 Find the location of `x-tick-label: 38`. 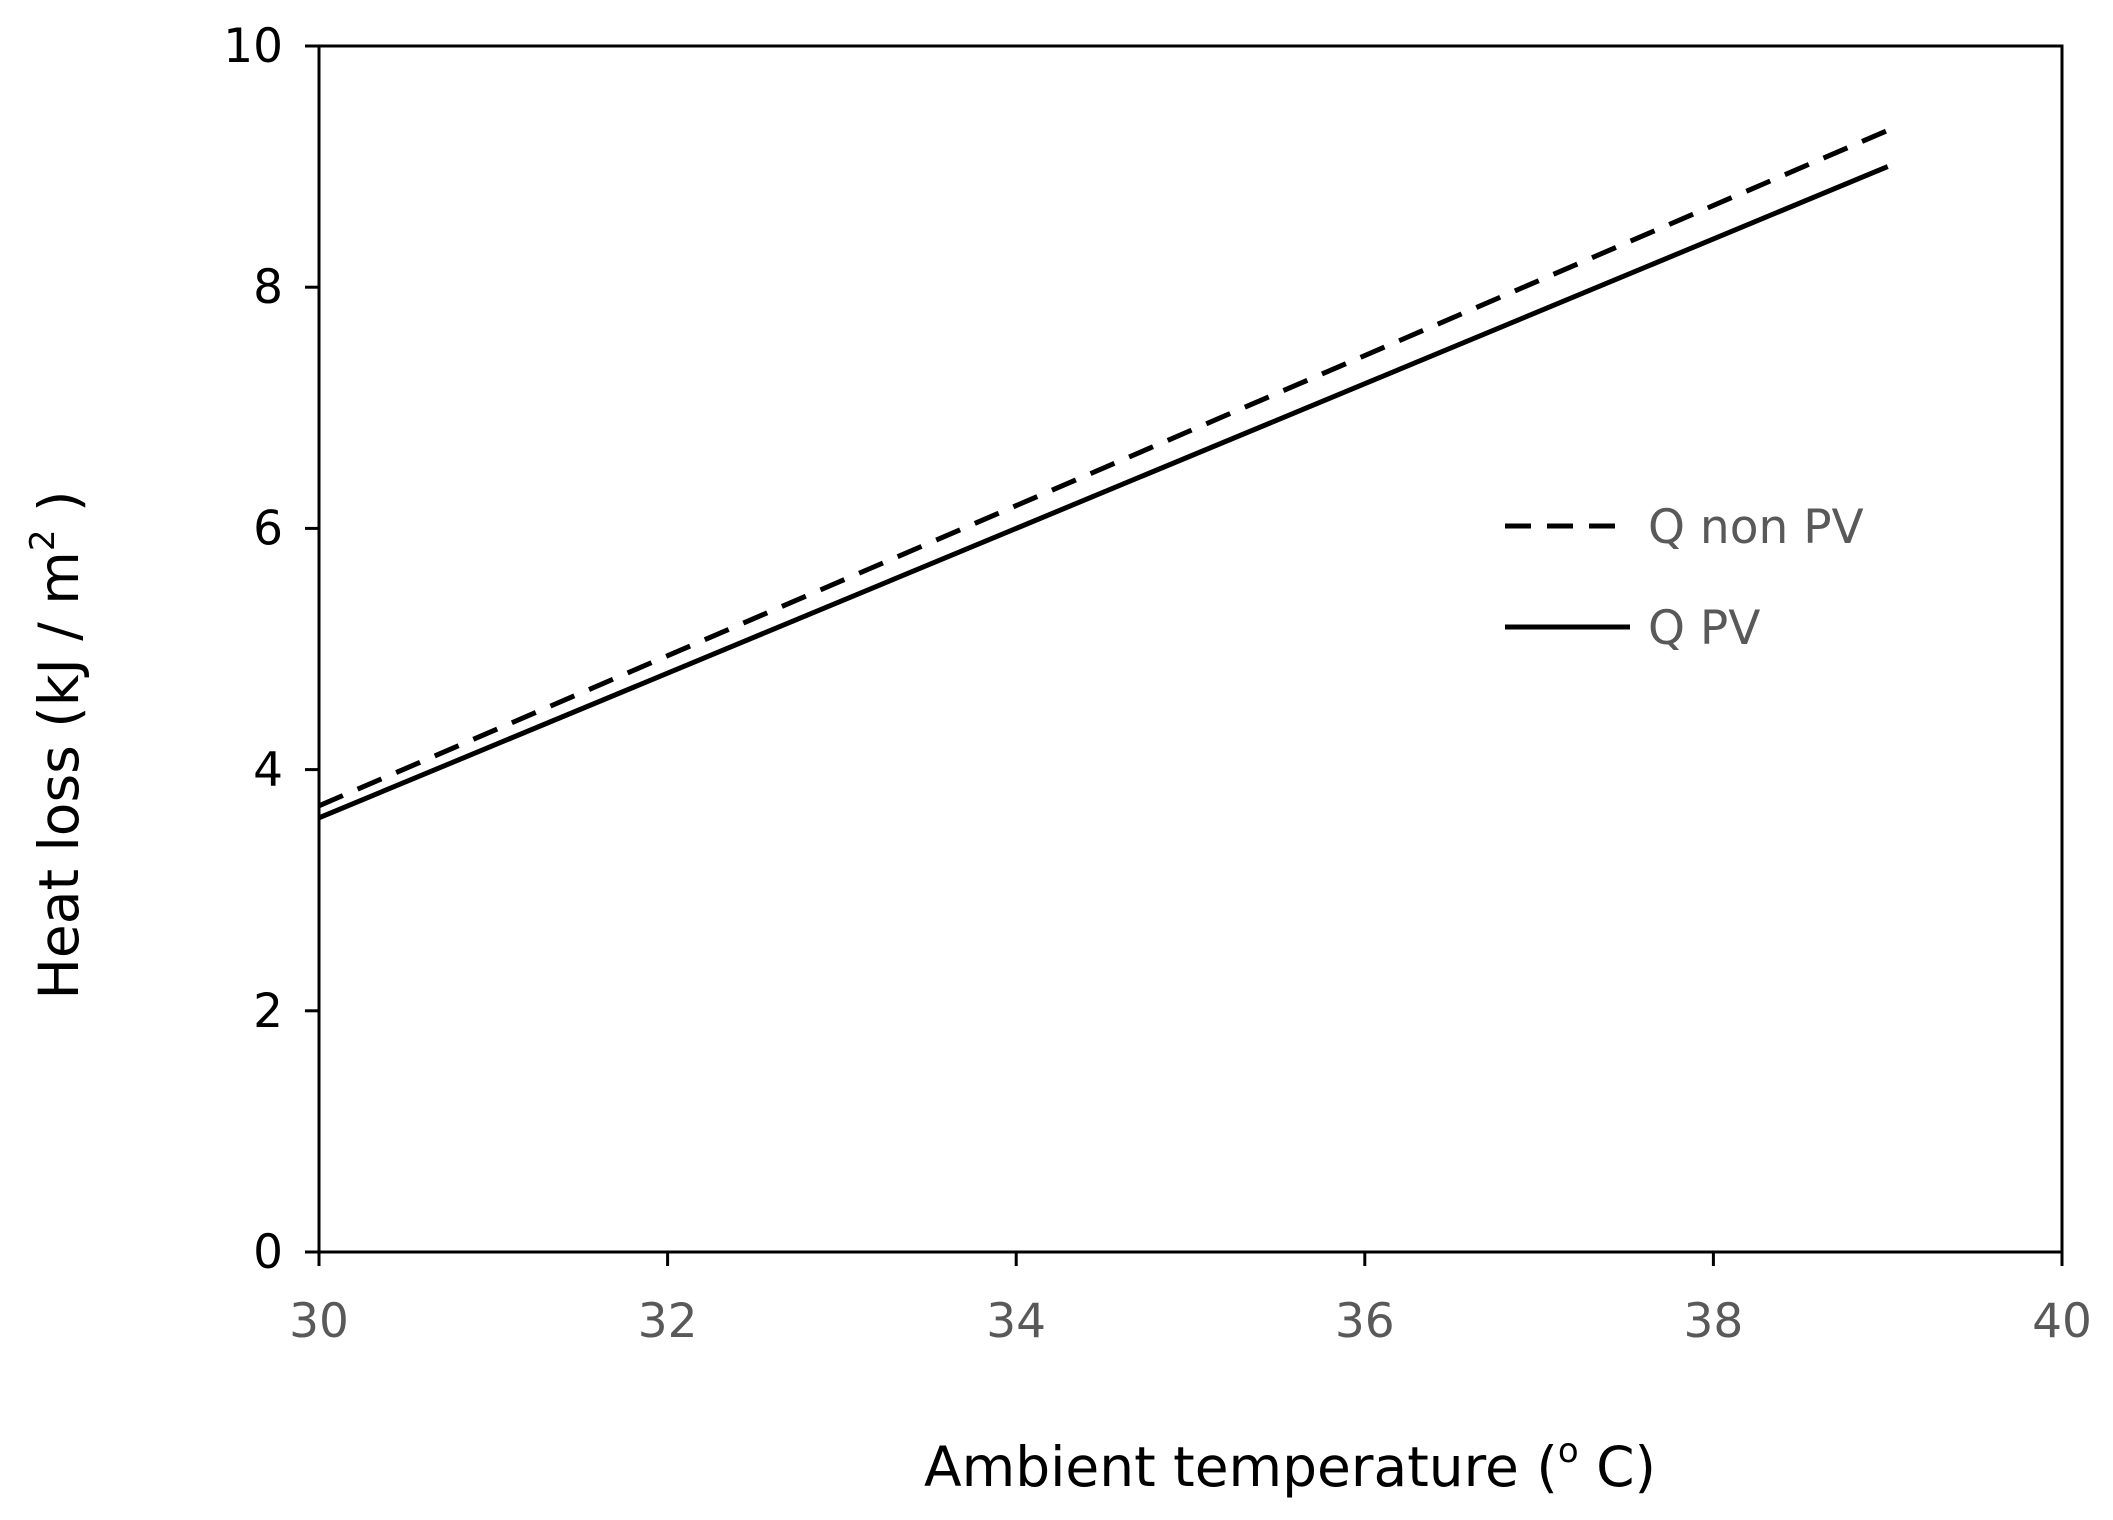

x-tick-label: 38 is located at coordinates (1713, 1321).